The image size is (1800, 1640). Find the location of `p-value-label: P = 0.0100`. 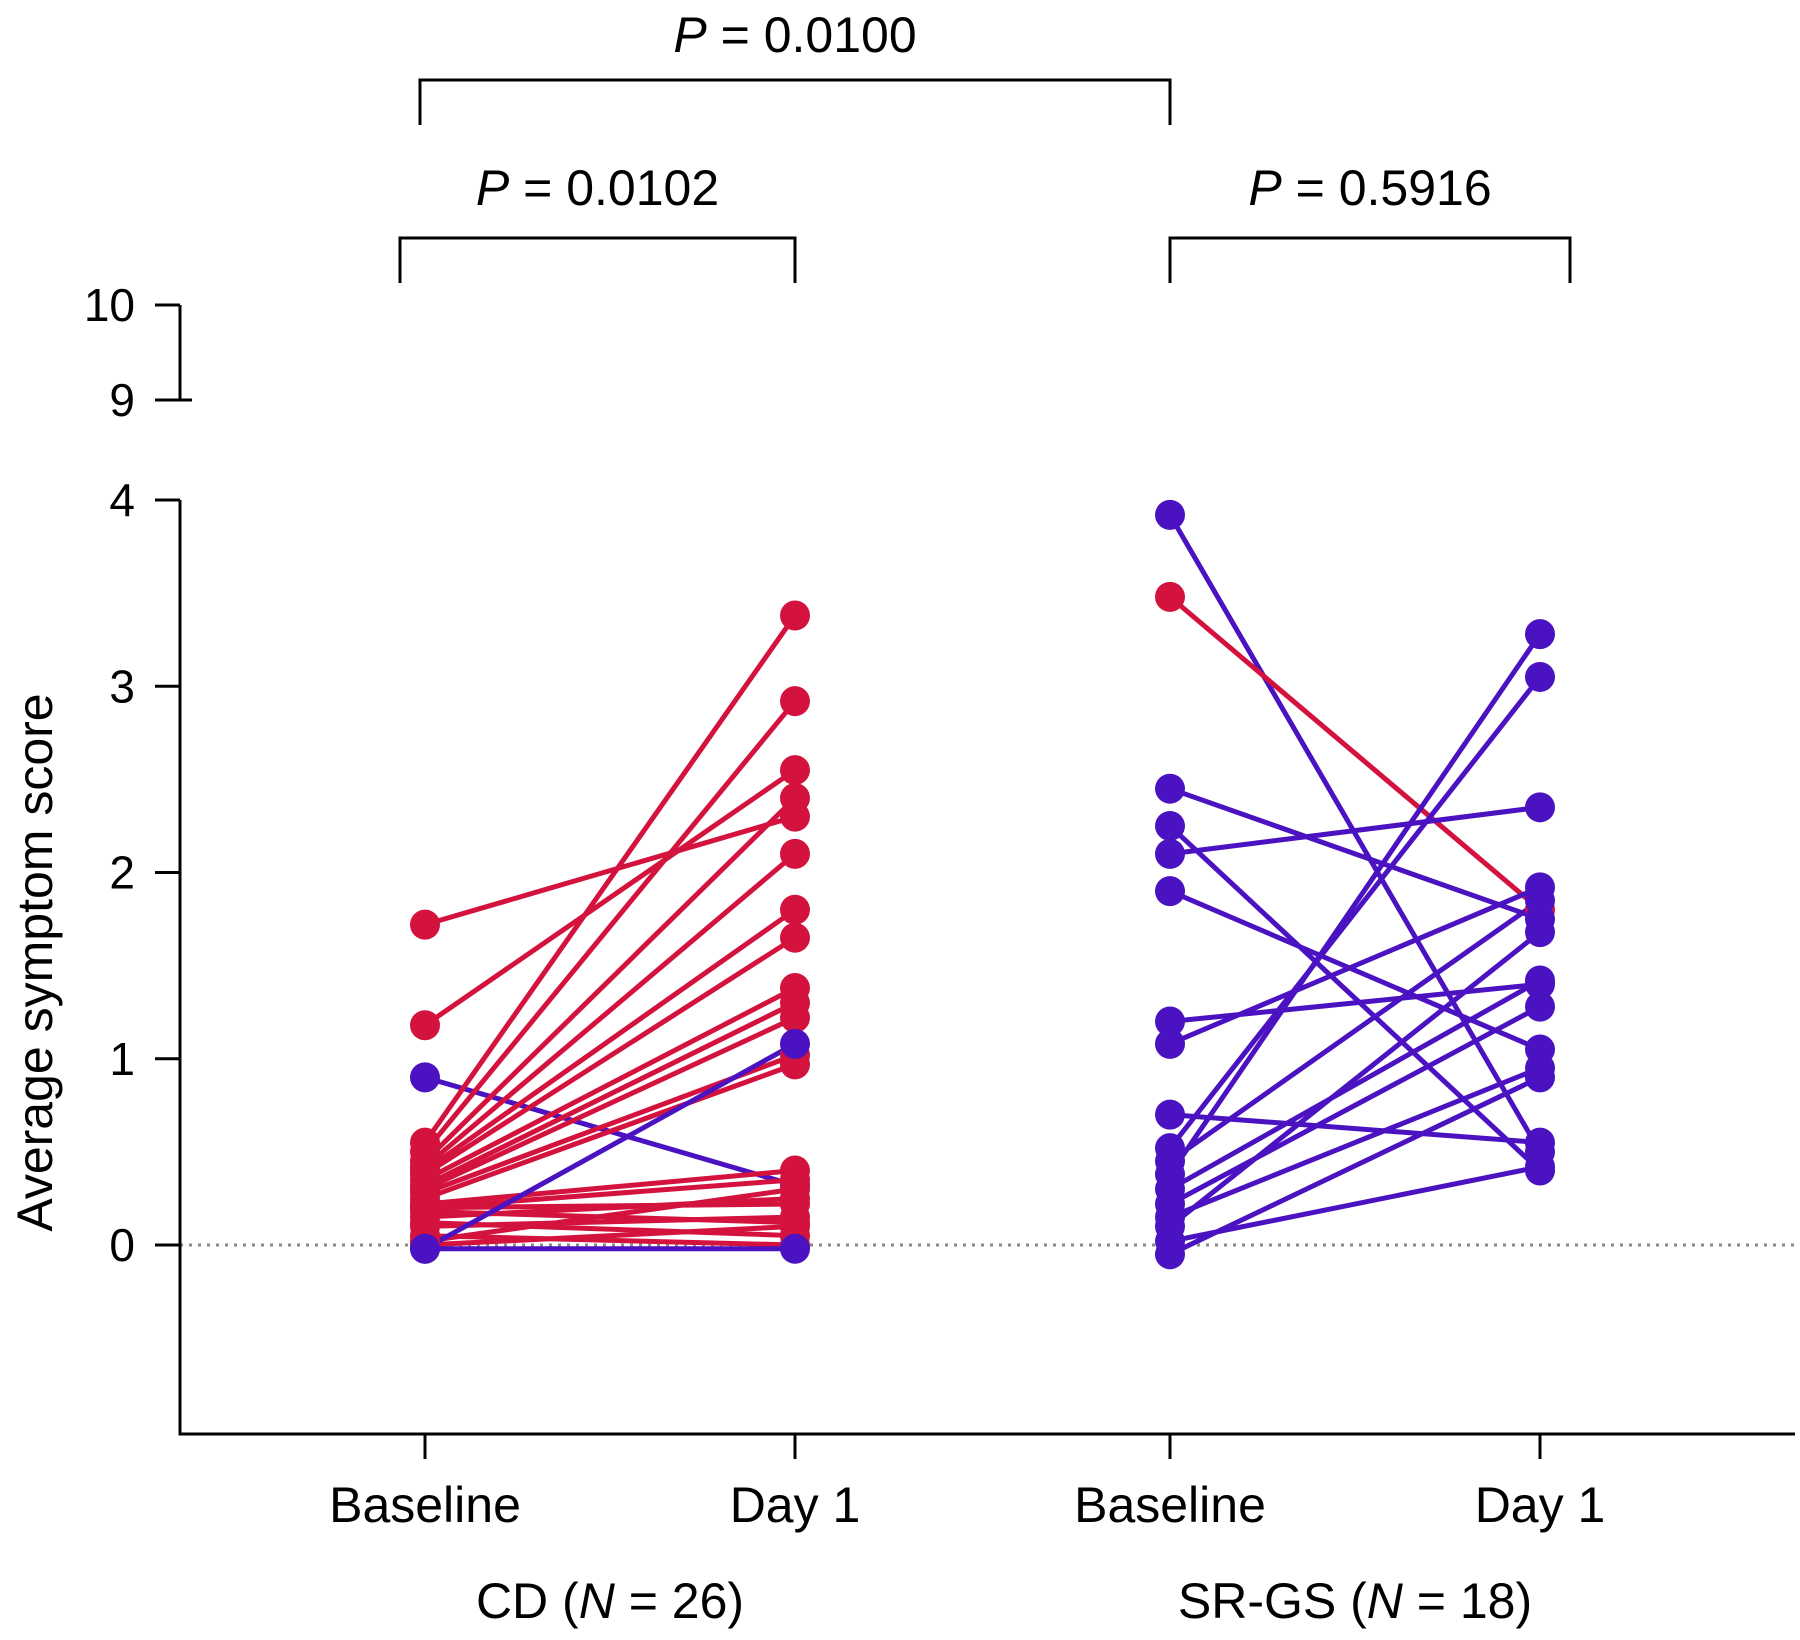

p-value-label: P = 0.0100 is located at coordinates (794, 35).